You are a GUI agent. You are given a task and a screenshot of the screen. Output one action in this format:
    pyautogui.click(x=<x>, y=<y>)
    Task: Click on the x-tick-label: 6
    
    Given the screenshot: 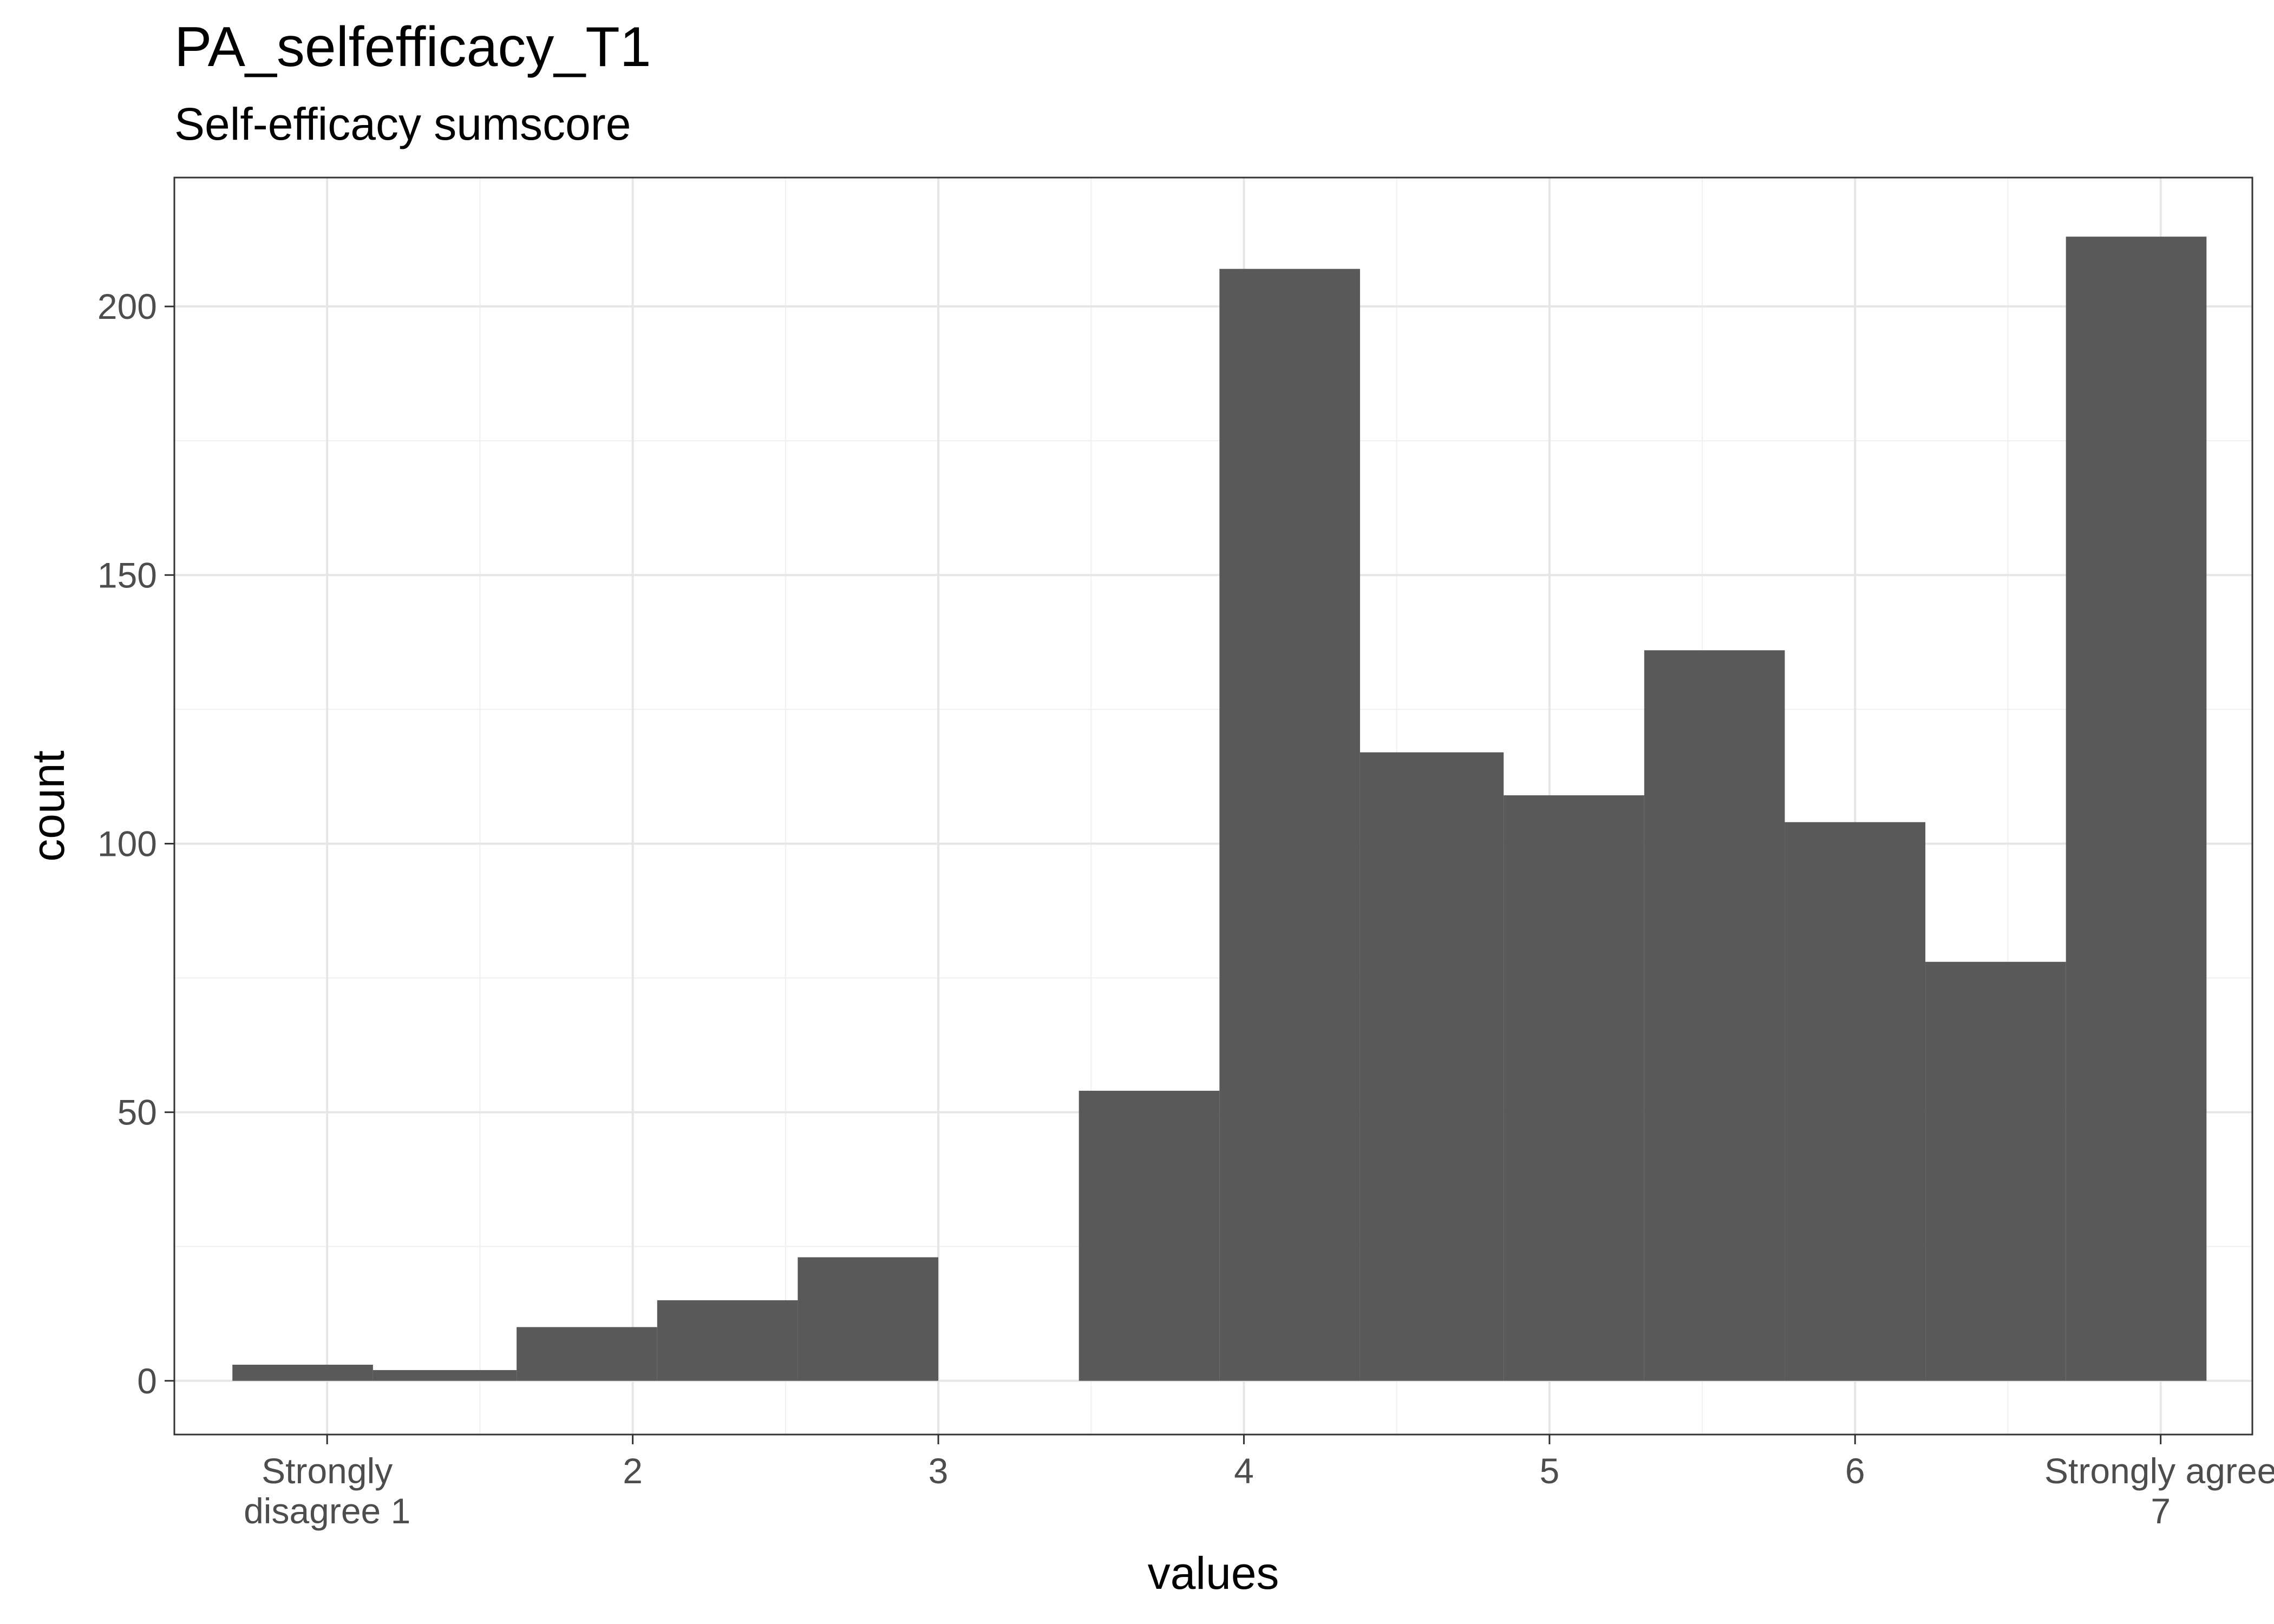 What is the action you would take?
    pyautogui.click(x=1855, y=1471)
    